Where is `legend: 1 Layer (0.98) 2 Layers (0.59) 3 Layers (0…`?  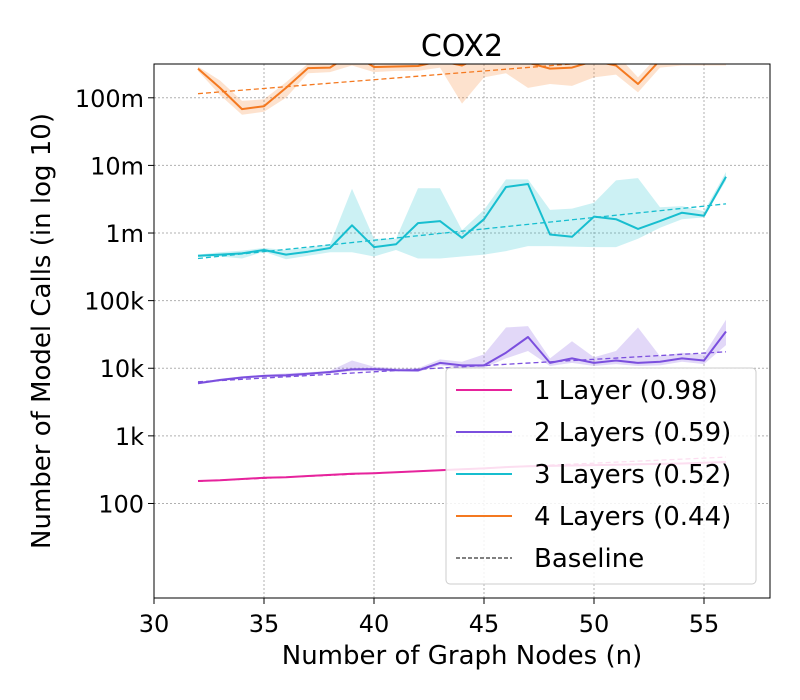
legend: 1 Layer (0.98) 2 Layers (0.59) 3 Layers (0… is located at coordinates (601, 476).